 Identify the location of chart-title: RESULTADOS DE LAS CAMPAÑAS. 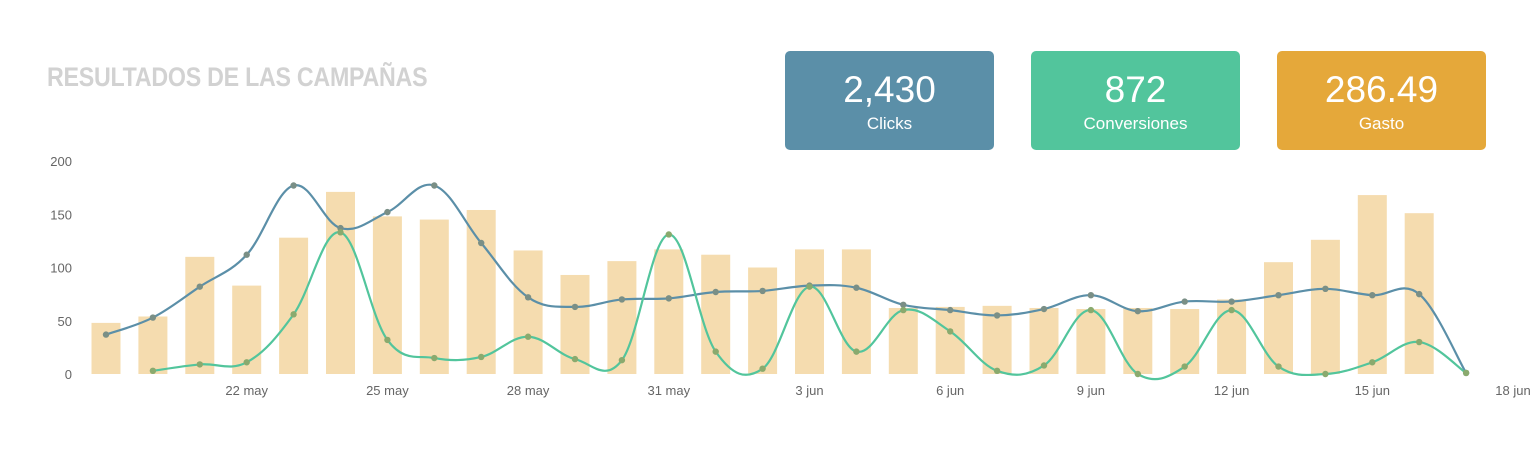
(237, 77).